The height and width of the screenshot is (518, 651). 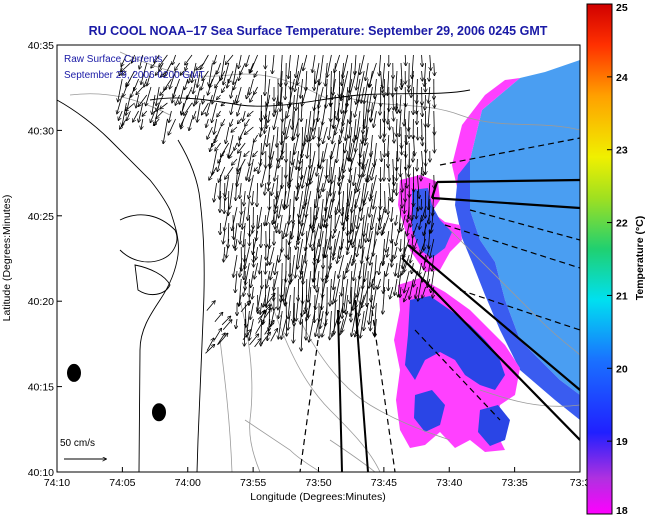 I want to click on x-tick-label: 73:40, so click(x=449, y=483).